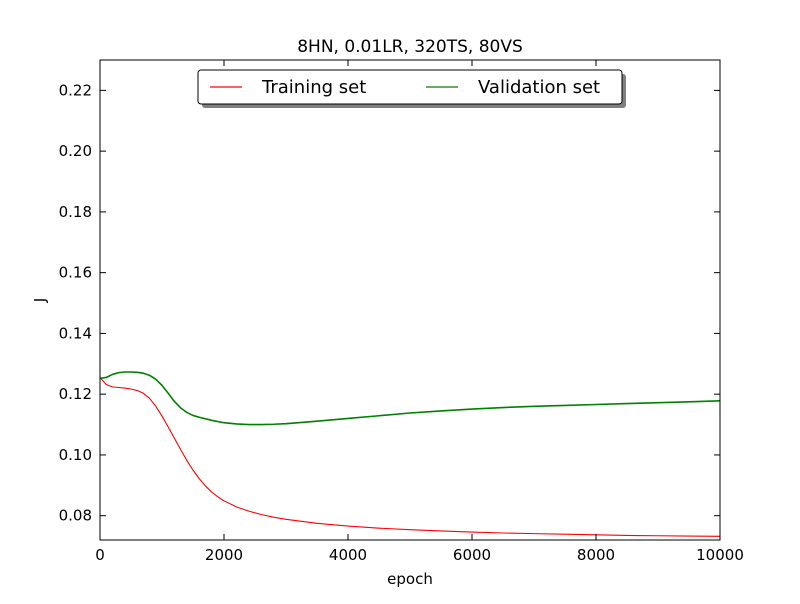 Image resolution: width=800 pixels, height=604 pixels. What do you see at coordinates (75, 455) in the screenshot?
I see `y-tick-label: 0.10` at bounding box center [75, 455].